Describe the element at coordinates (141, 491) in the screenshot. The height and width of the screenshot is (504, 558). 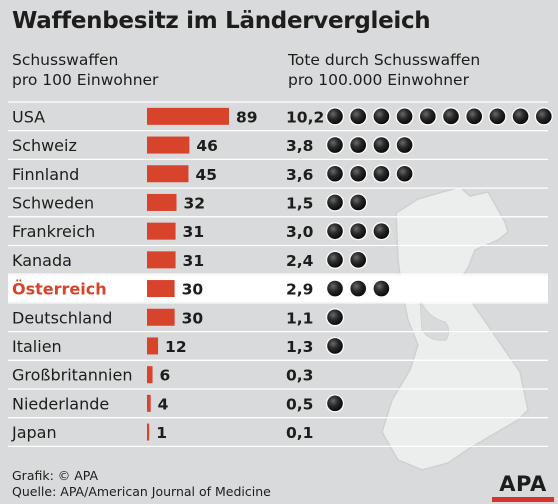
I see `footer-source: Quelle: APA/American Journal of Medicine` at that location.